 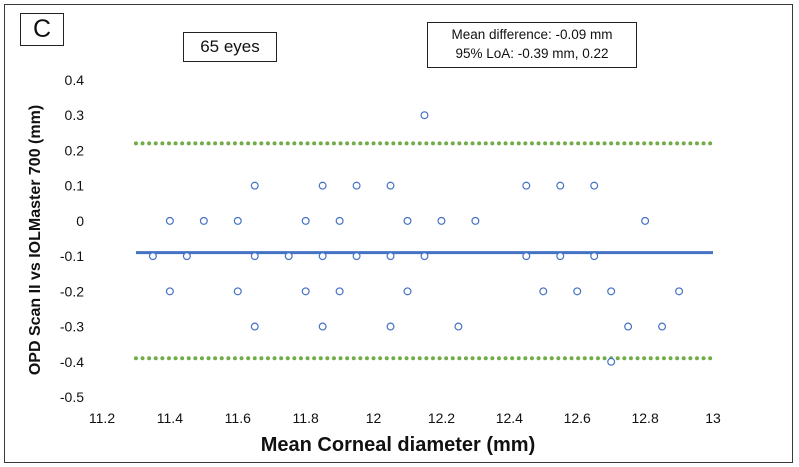 I want to click on y-axis-title: OPD Scan II vs IOLMaster 700 (mm), so click(x=35, y=240).